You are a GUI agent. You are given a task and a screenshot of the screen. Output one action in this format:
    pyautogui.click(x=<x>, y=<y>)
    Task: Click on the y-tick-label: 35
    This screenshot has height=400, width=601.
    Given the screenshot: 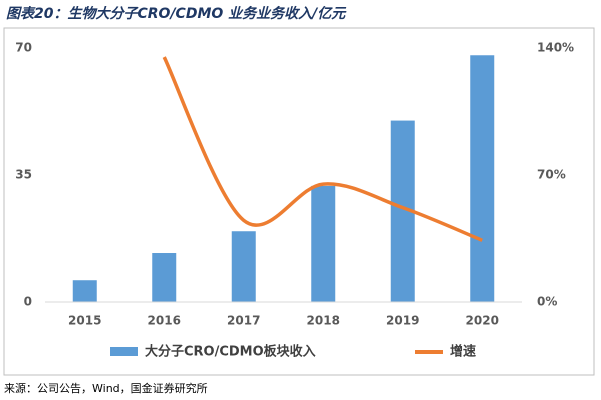 What is the action you would take?
    pyautogui.click(x=23, y=175)
    